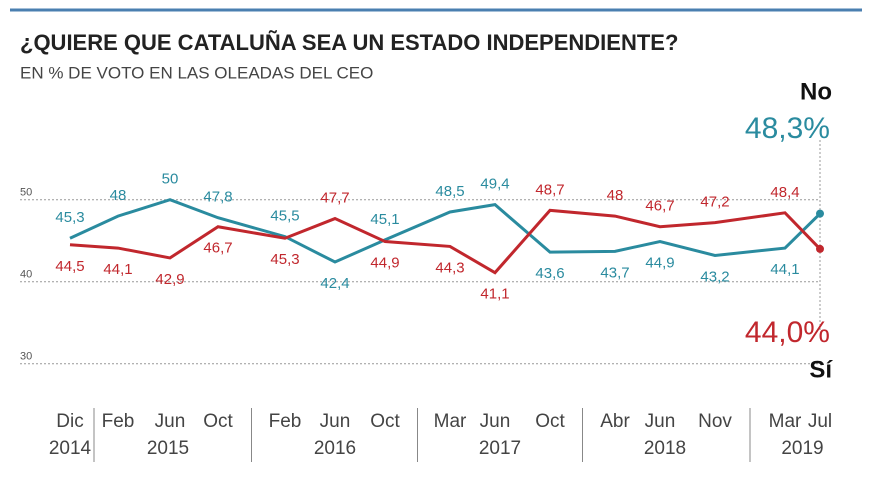 This screenshot has width=880, height=495. What do you see at coordinates (70, 448) in the screenshot?
I see `x-group-label: 2014` at bounding box center [70, 448].